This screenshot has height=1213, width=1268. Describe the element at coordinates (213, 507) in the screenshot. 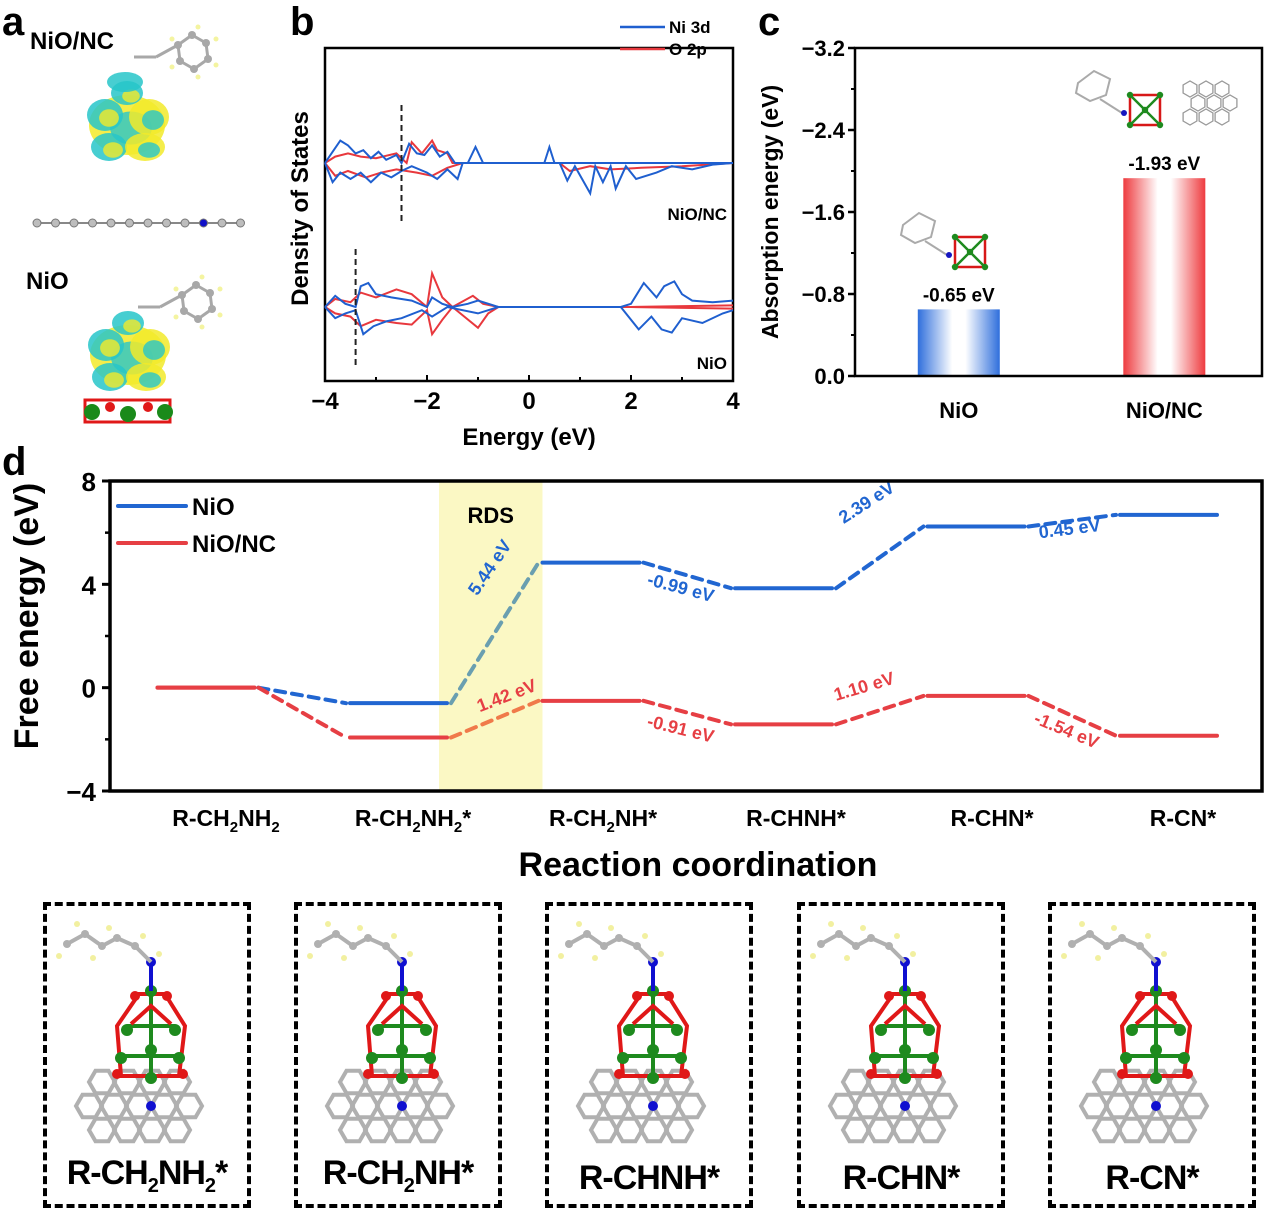

I see `legend-label-0: NiO` at that location.